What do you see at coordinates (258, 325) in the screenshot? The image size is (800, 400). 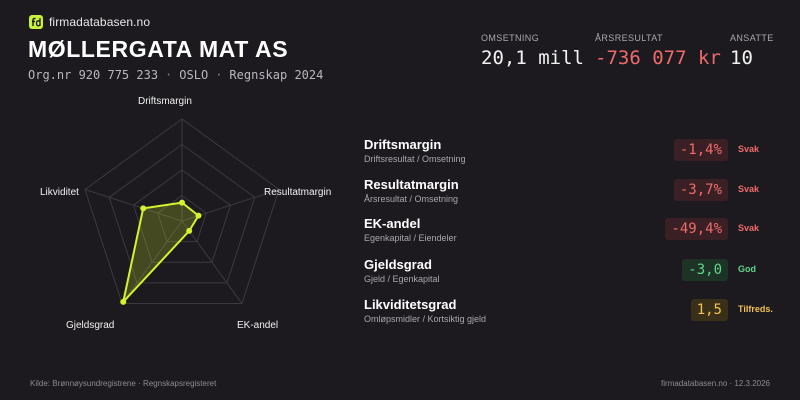 I see `radar-axis-label: EK-andel` at bounding box center [258, 325].